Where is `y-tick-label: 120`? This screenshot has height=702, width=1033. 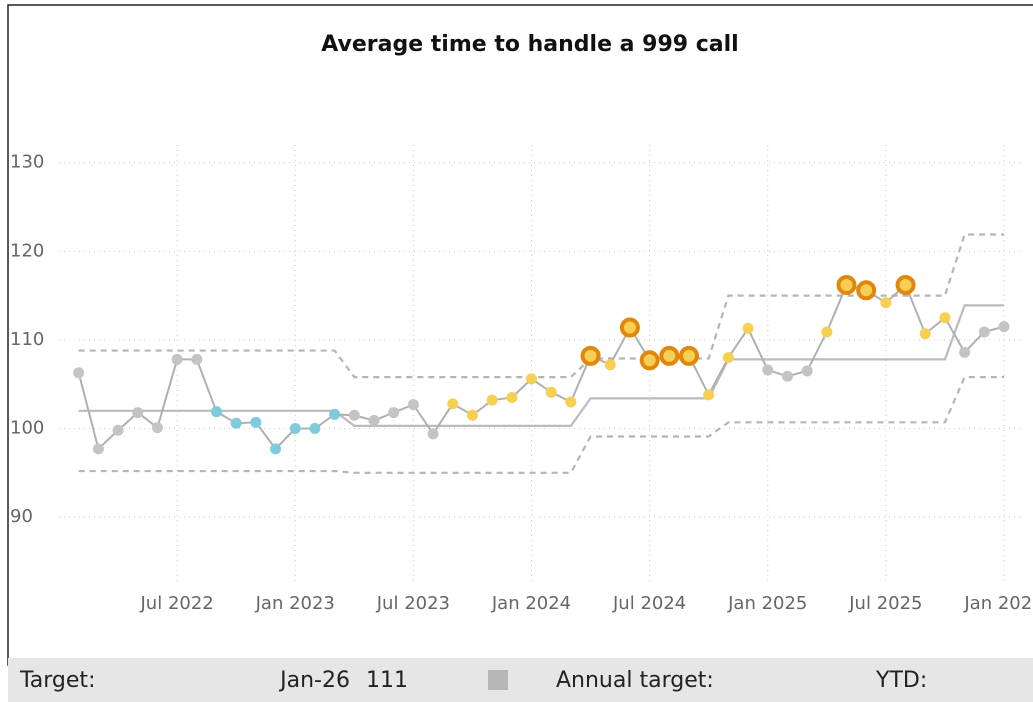
y-tick-label: 120 is located at coordinates (27, 250).